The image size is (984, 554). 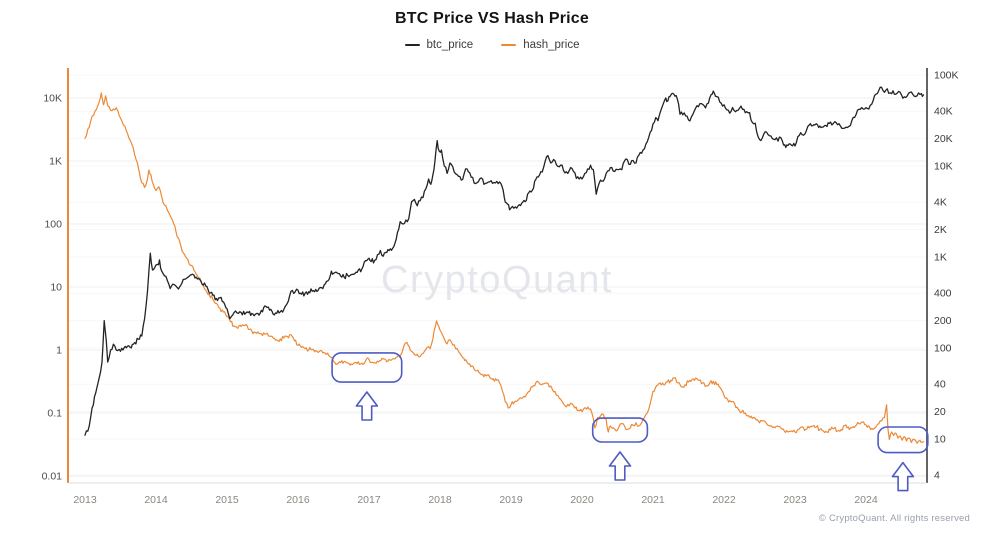 I want to click on right-axis-tick: 40K, so click(x=943, y=112).